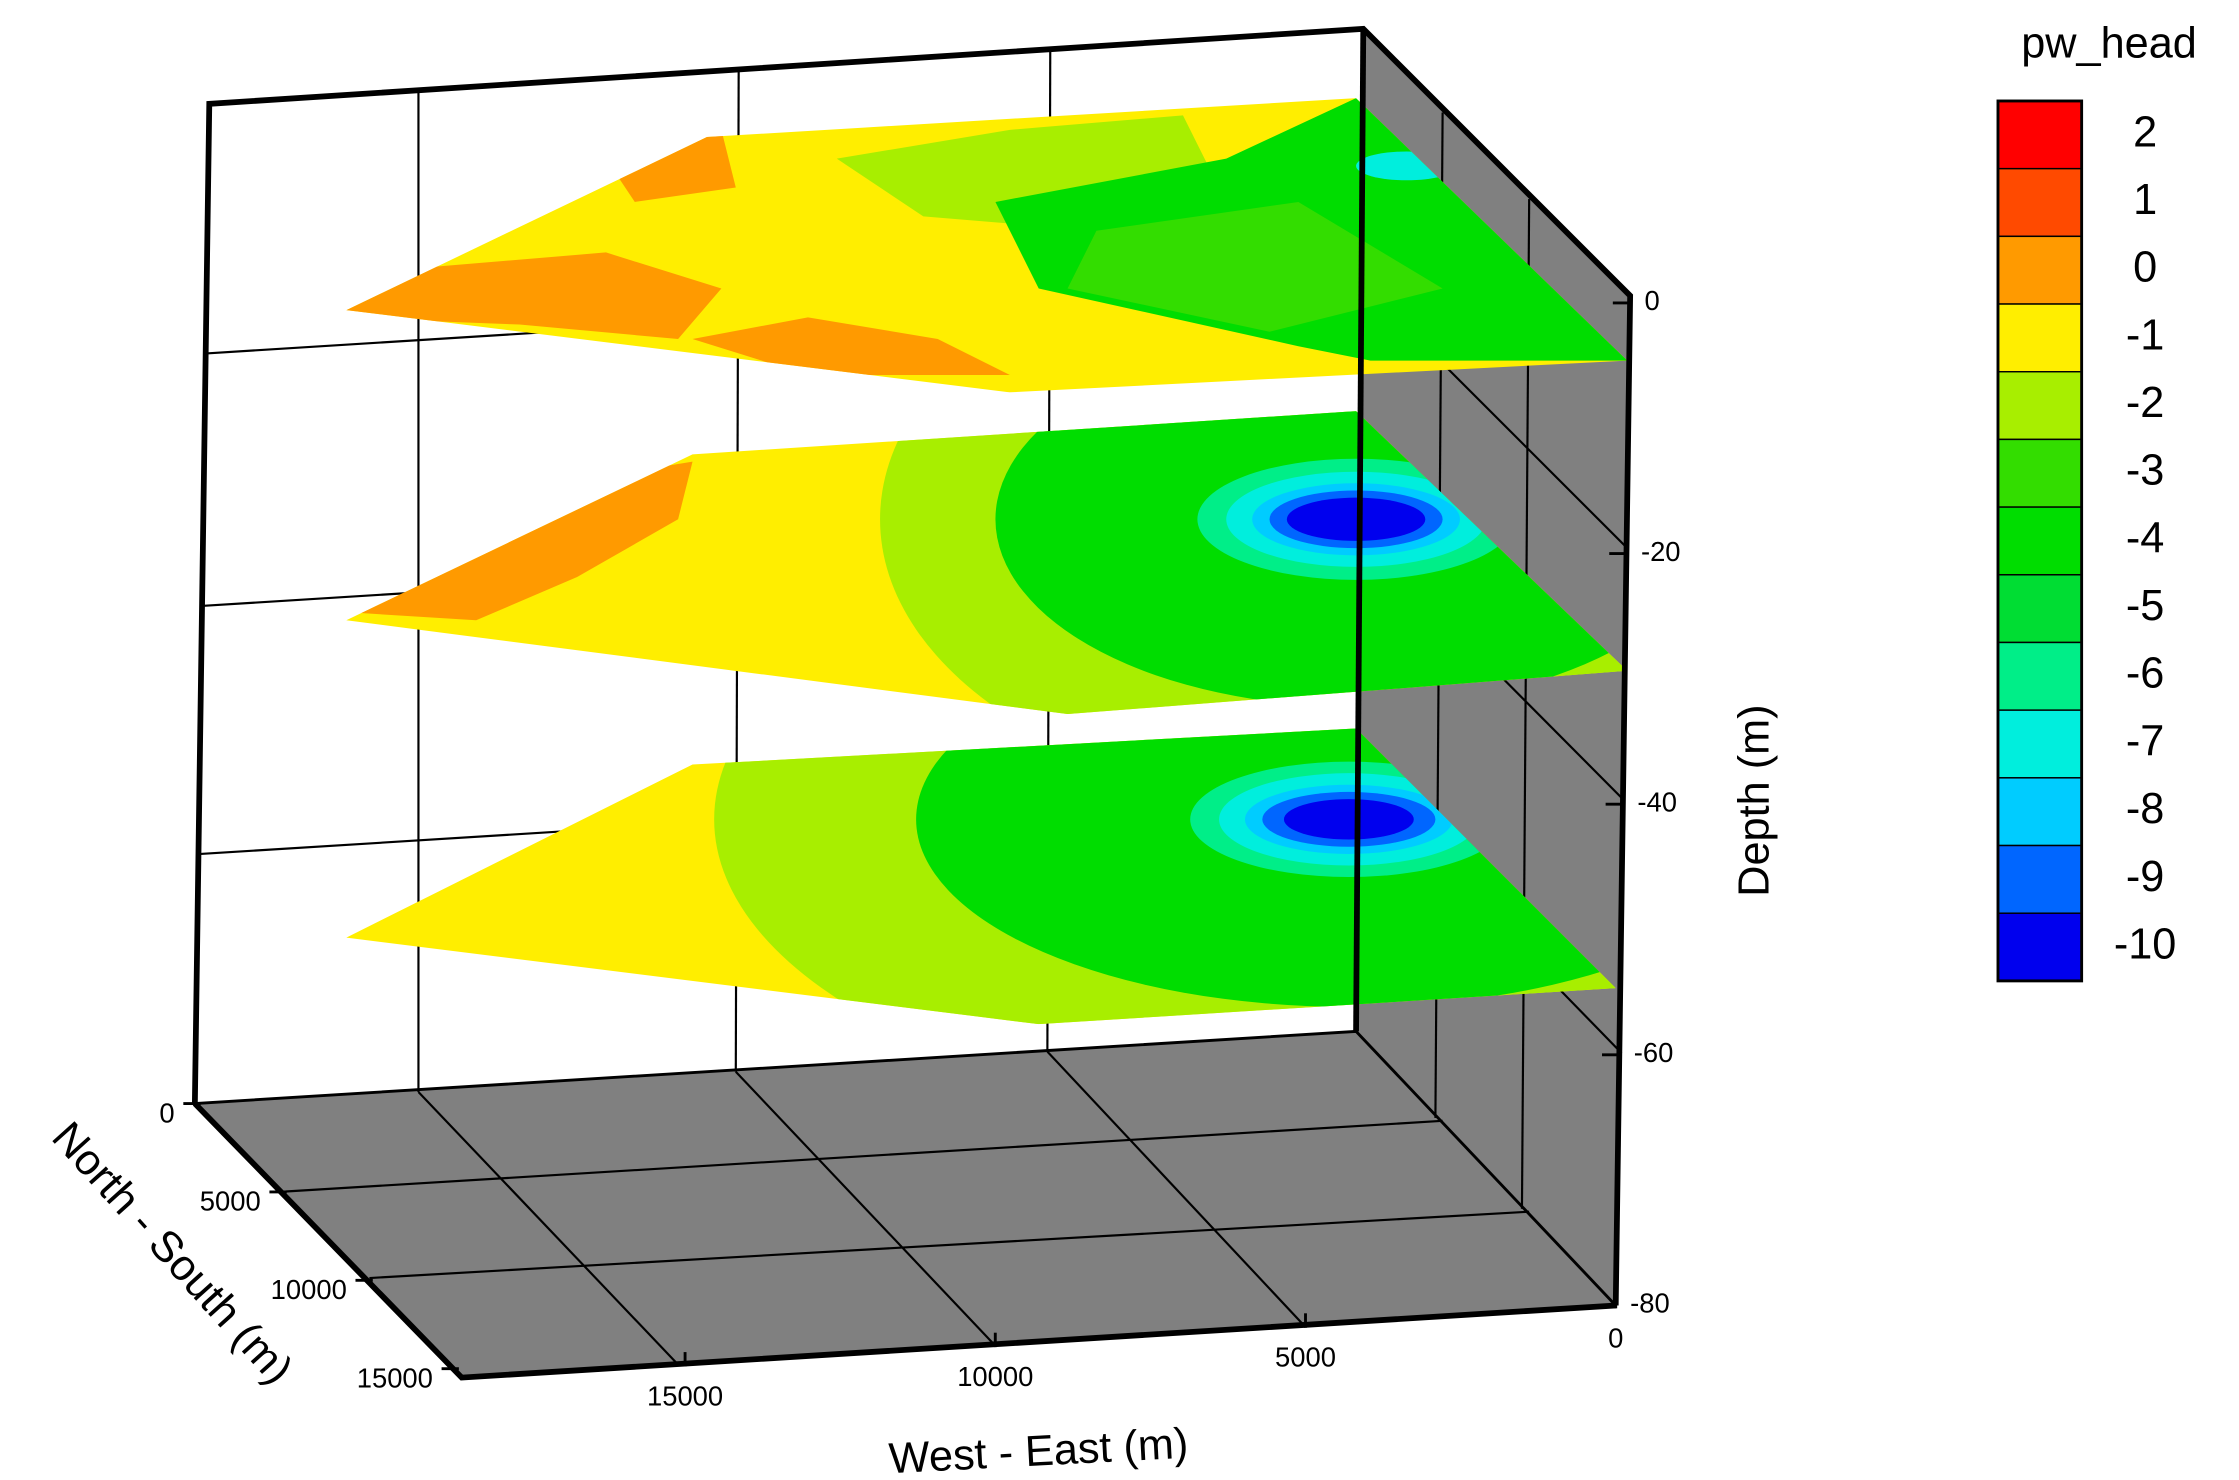 This screenshot has width=2239, height=1480. What do you see at coordinates (2145, 674) in the screenshot?
I see `colorbar-label: -6` at bounding box center [2145, 674].